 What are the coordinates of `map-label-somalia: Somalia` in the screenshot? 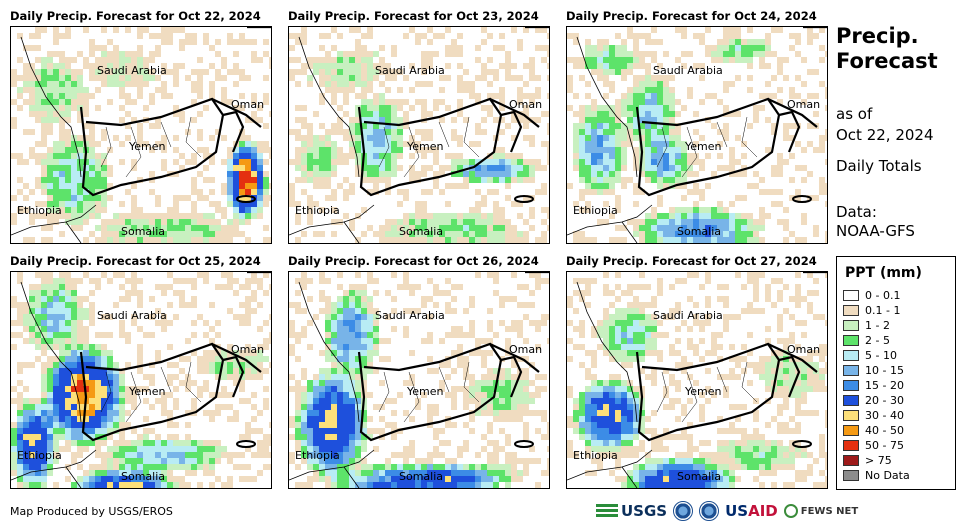 It's located at (421, 231).